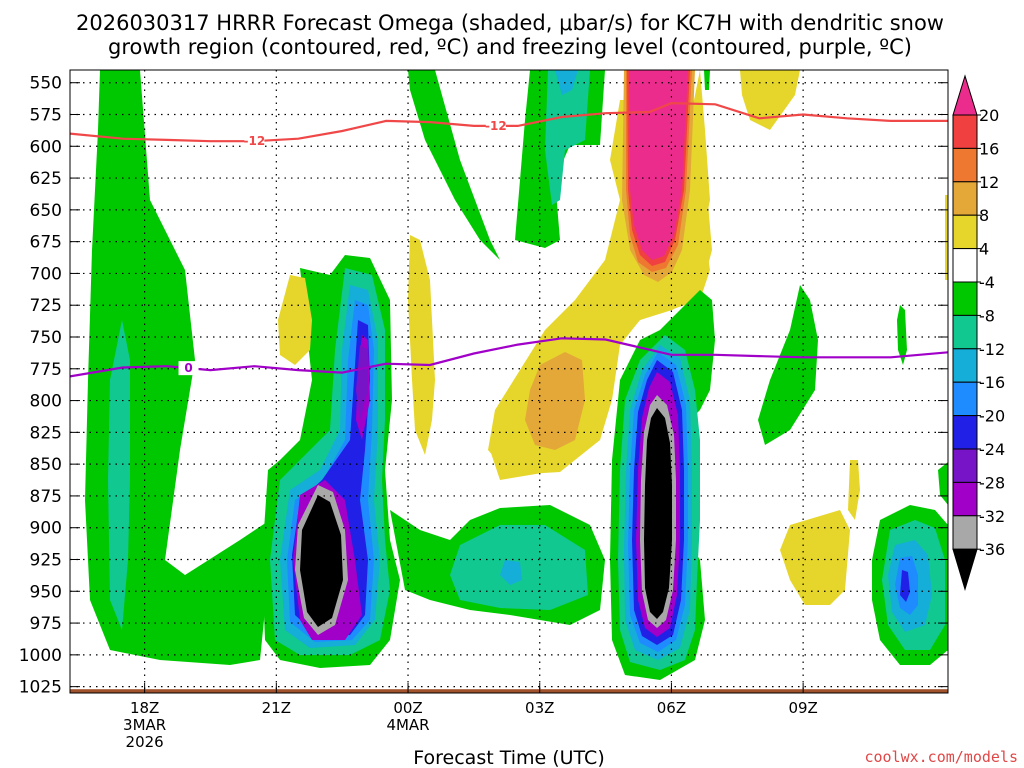 The height and width of the screenshot is (768, 1024). I want to click on colorbar-level-label: 16, so click(989, 148).